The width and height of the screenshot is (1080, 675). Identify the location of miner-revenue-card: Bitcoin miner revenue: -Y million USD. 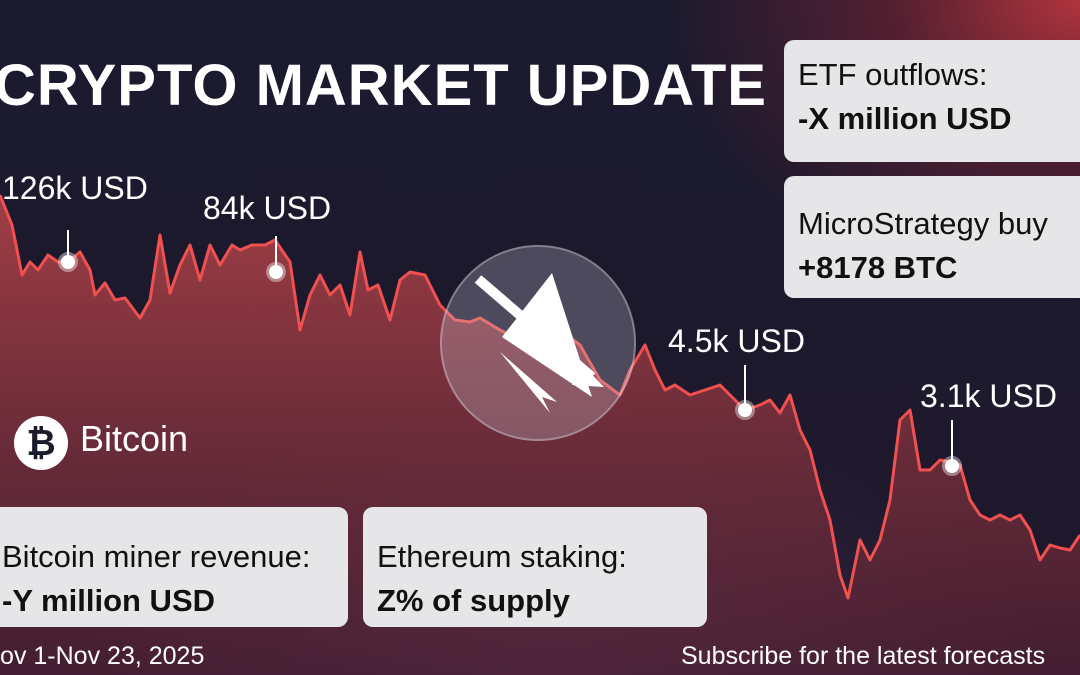
(174, 567).